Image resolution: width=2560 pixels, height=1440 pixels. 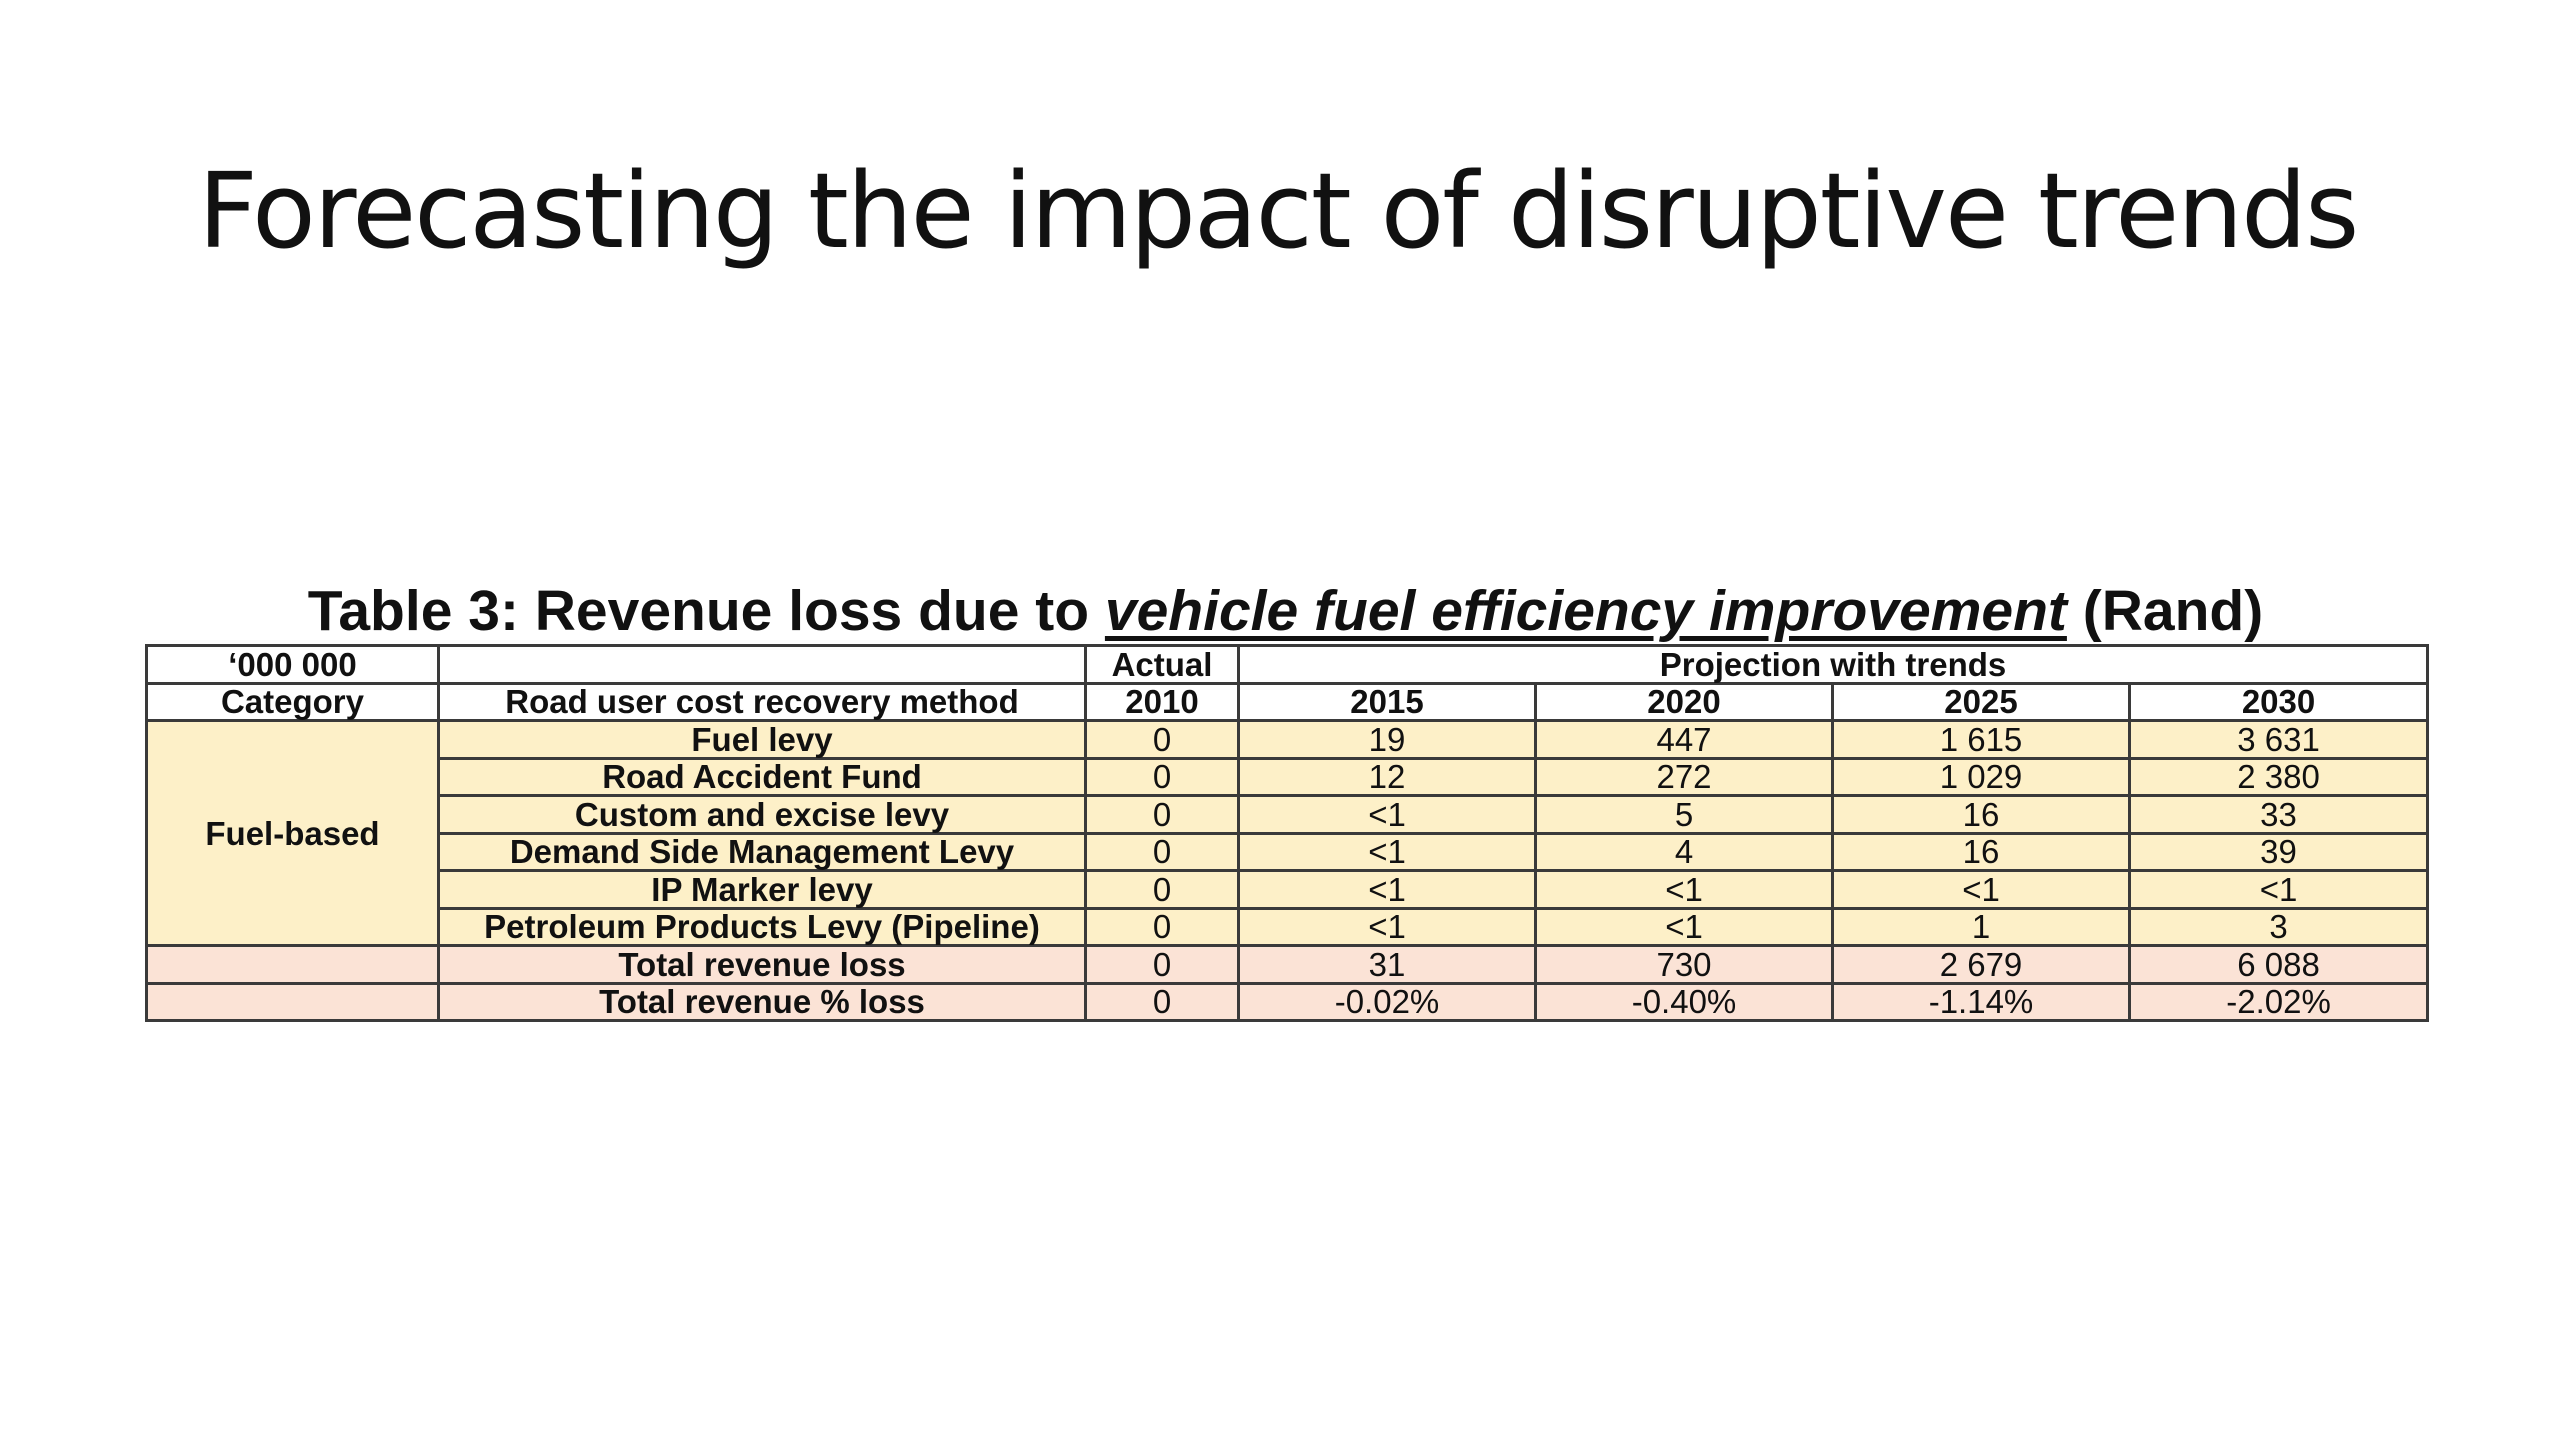 I want to click on value-cell: 730, so click(x=1684, y=964).